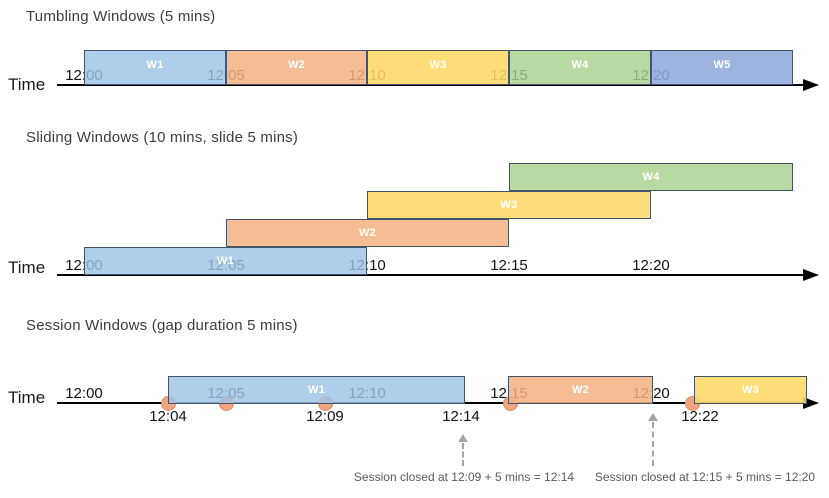 The image size is (829, 498). What do you see at coordinates (168, 416) in the screenshot?
I see `event-time-label: 12:04` at bounding box center [168, 416].